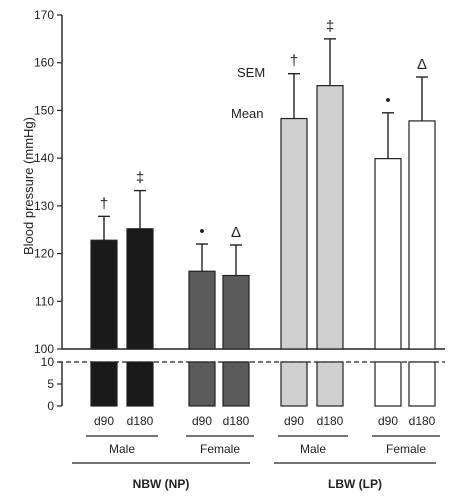  I want to click on y-tick-label: 5, so click(50, 384).